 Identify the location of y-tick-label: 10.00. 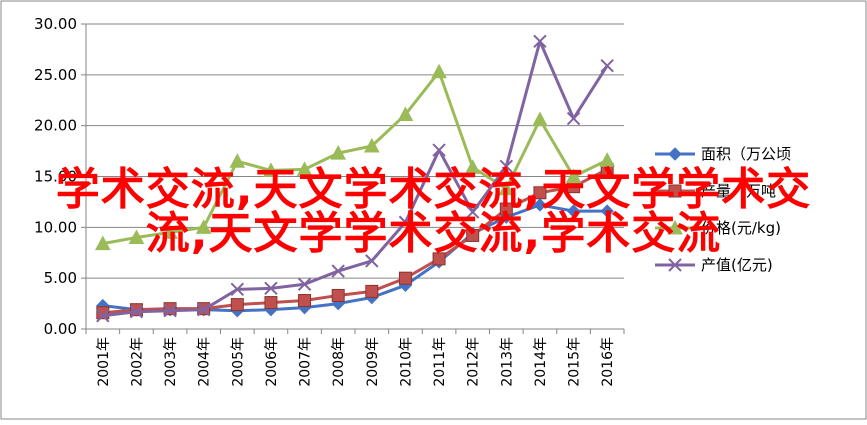
(55, 227).